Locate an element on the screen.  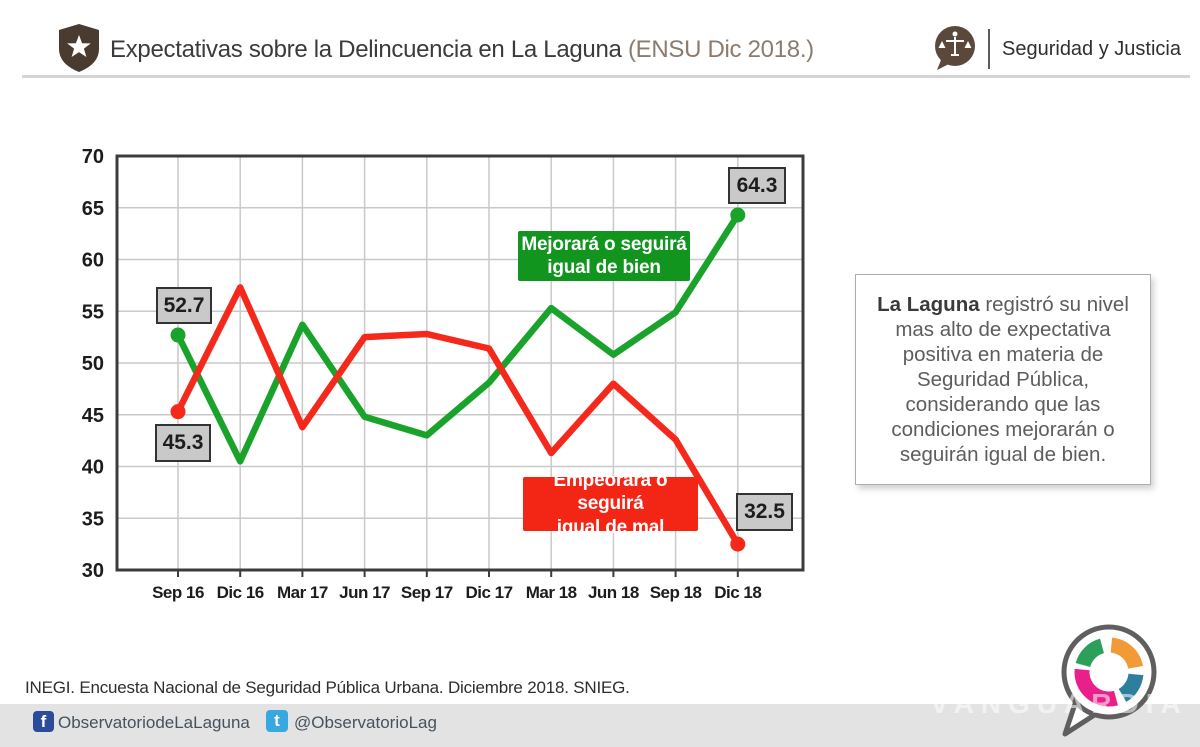
y-tick-label: 50 is located at coordinates (93, 364).